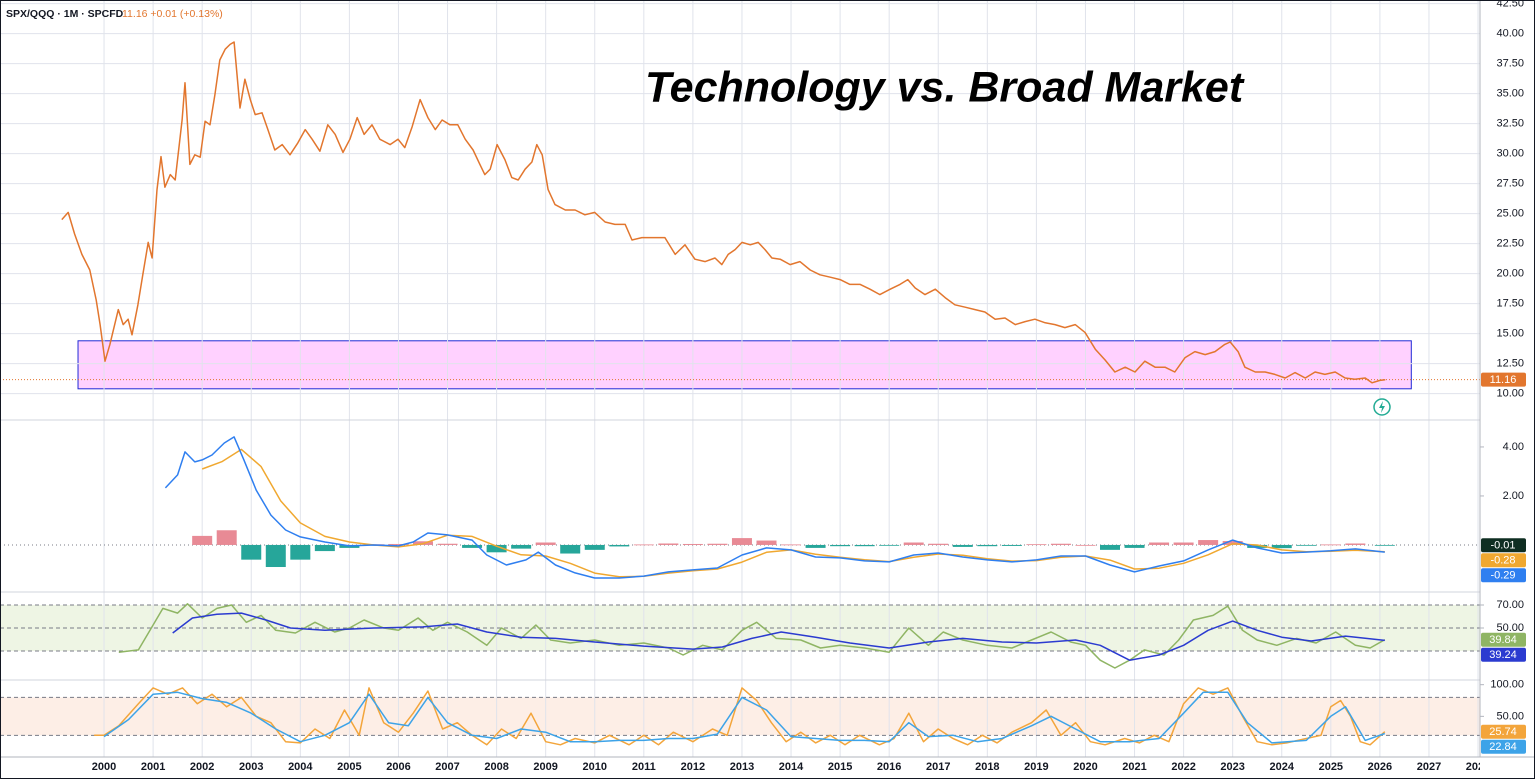 The height and width of the screenshot is (779, 1535). What do you see at coordinates (1331, 767) in the screenshot?
I see `x-tick-label: 2025` at bounding box center [1331, 767].